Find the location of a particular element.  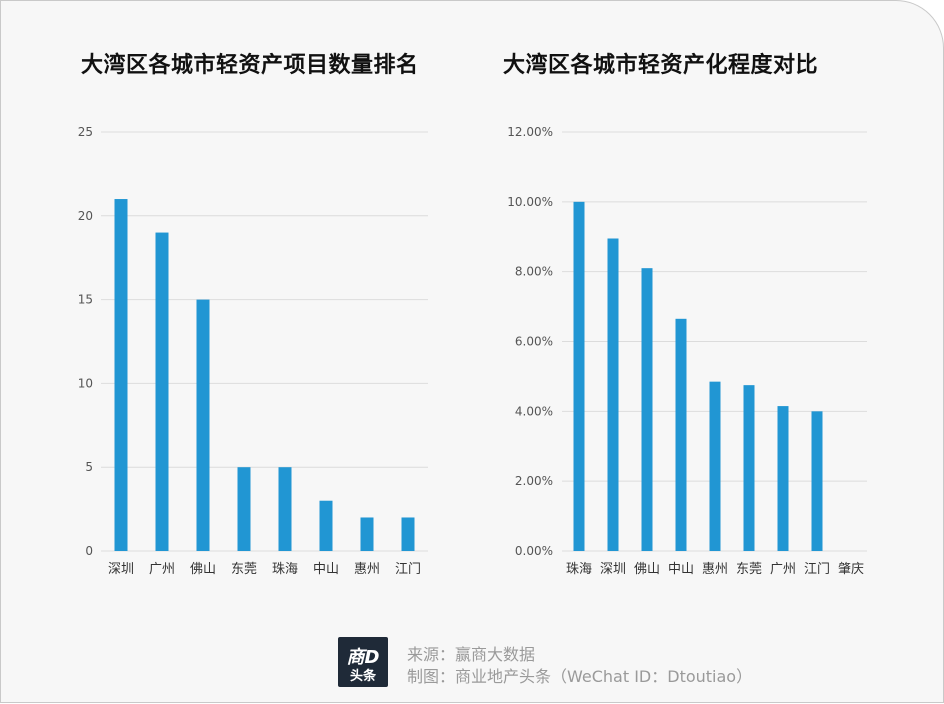

credit-note: 制图：商业地产头条（WeChat ID：Dtoutiao） is located at coordinates (580, 676).